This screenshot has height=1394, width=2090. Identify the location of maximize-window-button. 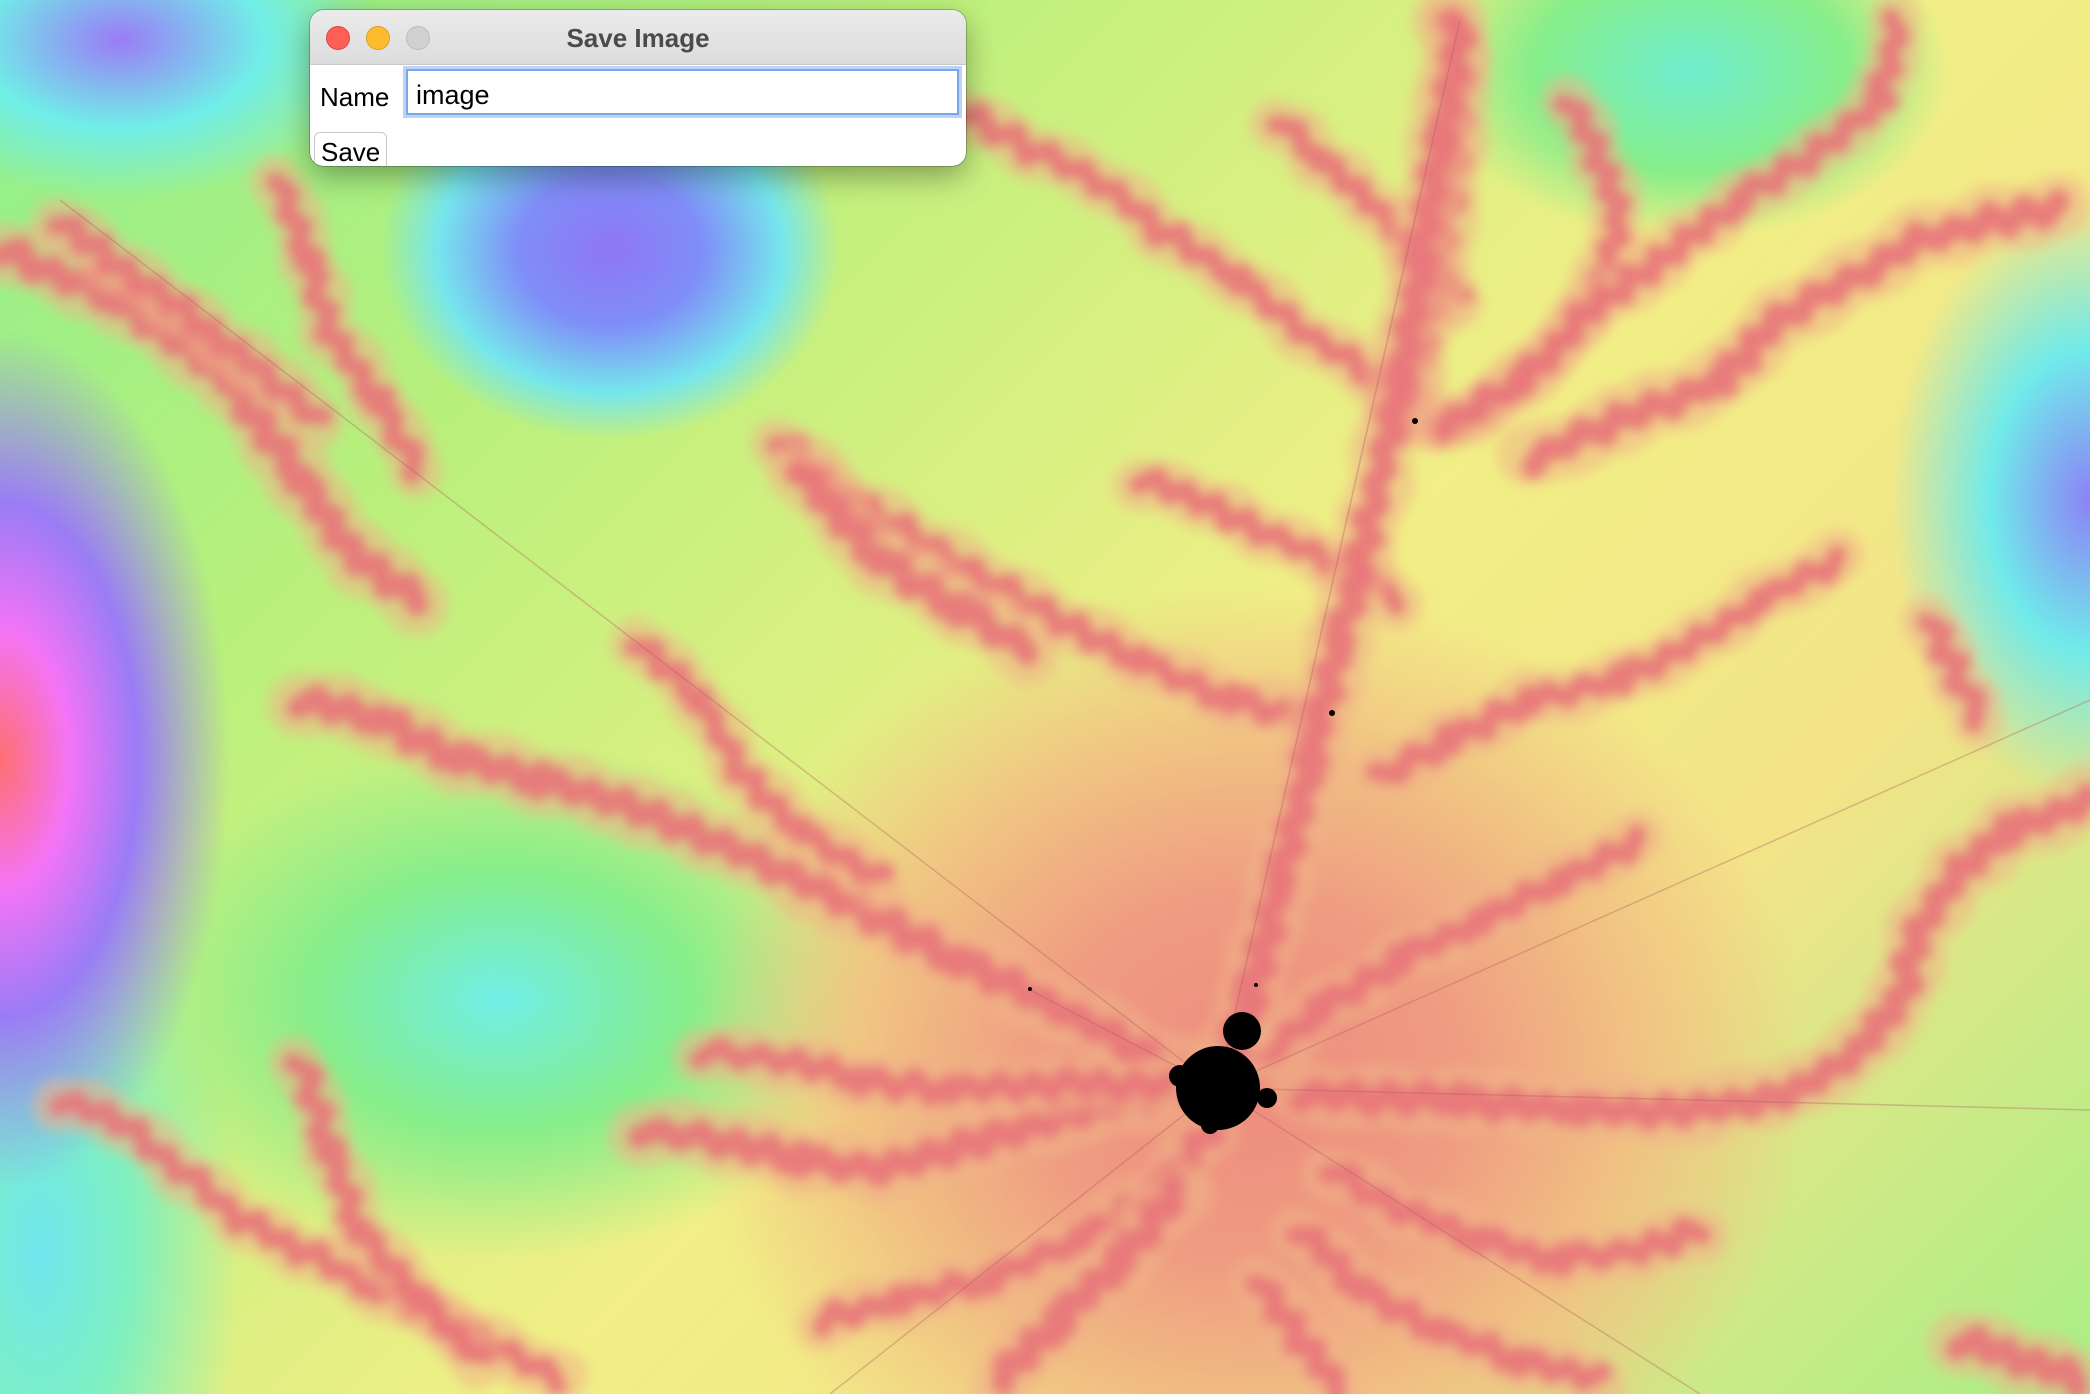
(418, 38).